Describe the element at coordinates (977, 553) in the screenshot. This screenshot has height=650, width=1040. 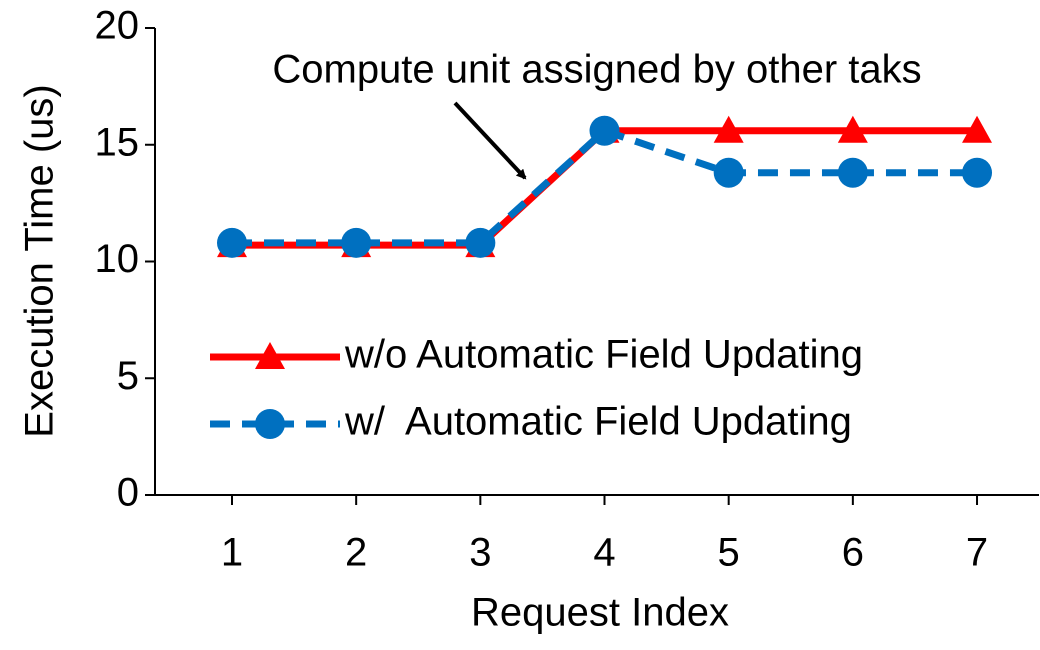
I see `x-tick-label: 7` at that location.